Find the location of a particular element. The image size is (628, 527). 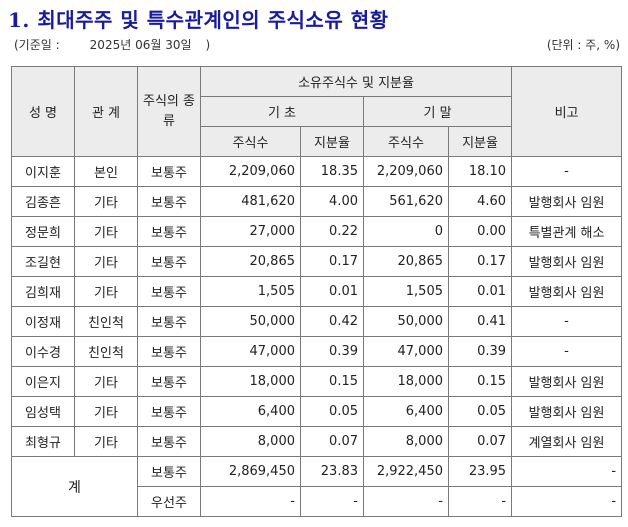

header-end-ratio: 지분율 is located at coordinates (480, 141).